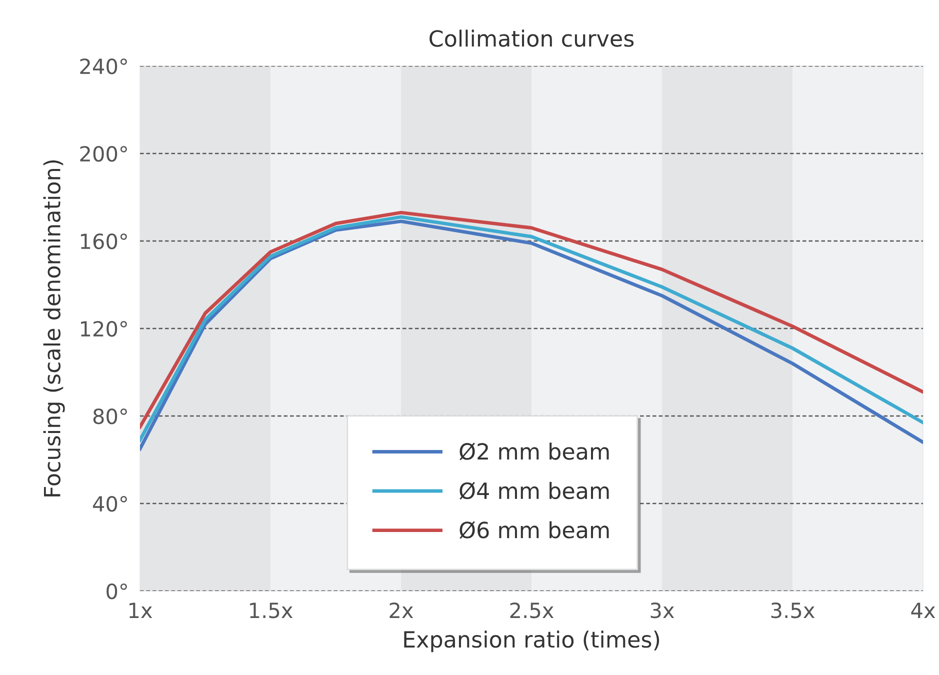 The height and width of the screenshot is (675, 939). What do you see at coordinates (534, 451) in the screenshot?
I see `legend-label: Ø2 mm beam` at bounding box center [534, 451].